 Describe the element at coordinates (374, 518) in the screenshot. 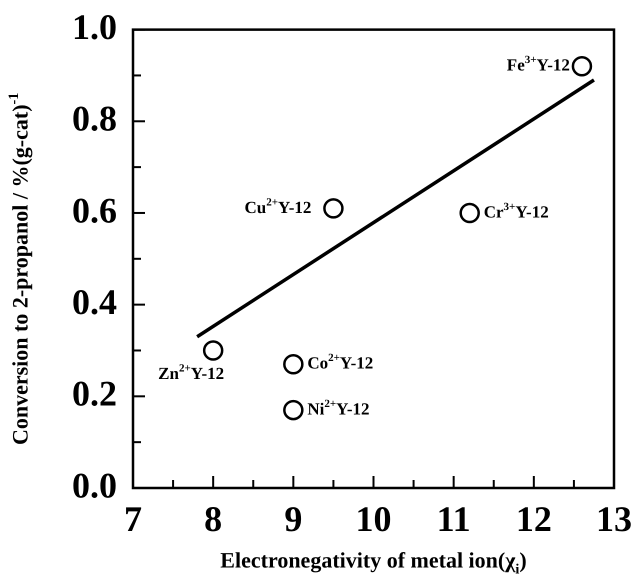

I see `x-tick-label: 10` at that location.